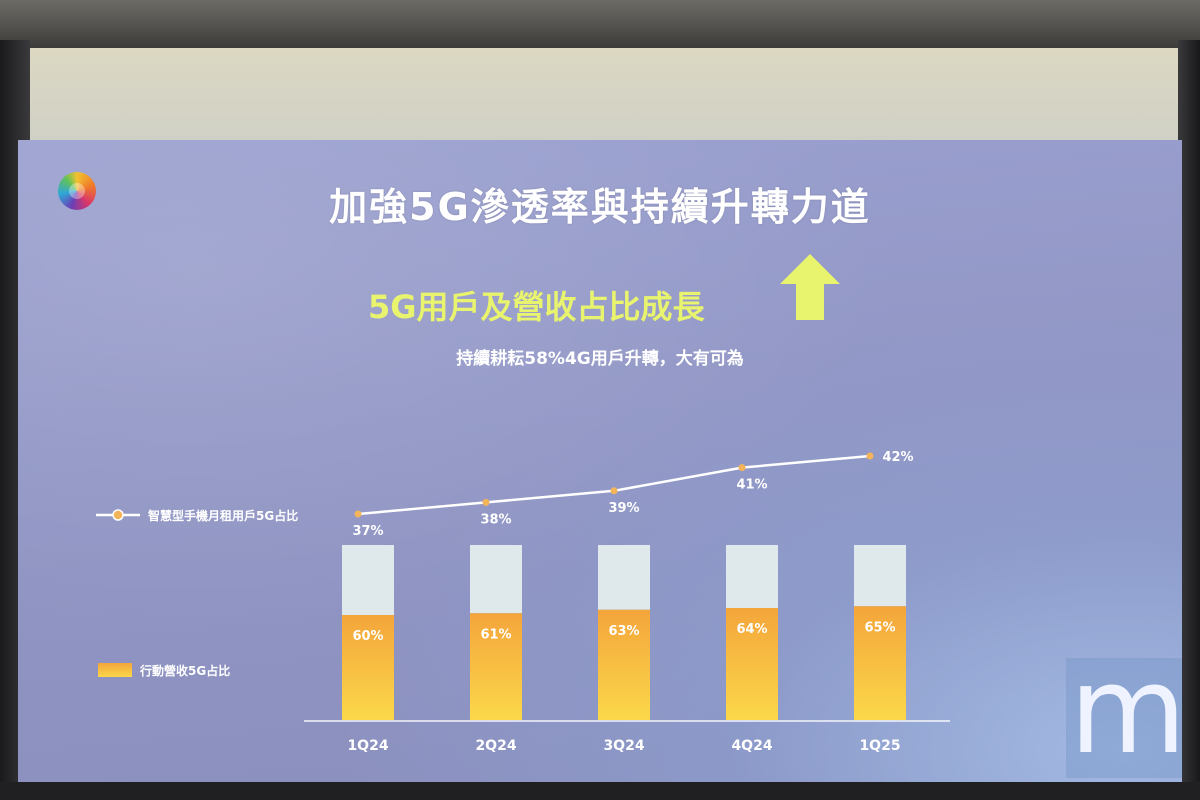 The width and height of the screenshot is (1200, 800). What do you see at coordinates (600, 359) in the screenshot?
I see `slide-caption: 持續耕耘58%4G用戶升轉，大有可為` at bounding box center [600, 359].